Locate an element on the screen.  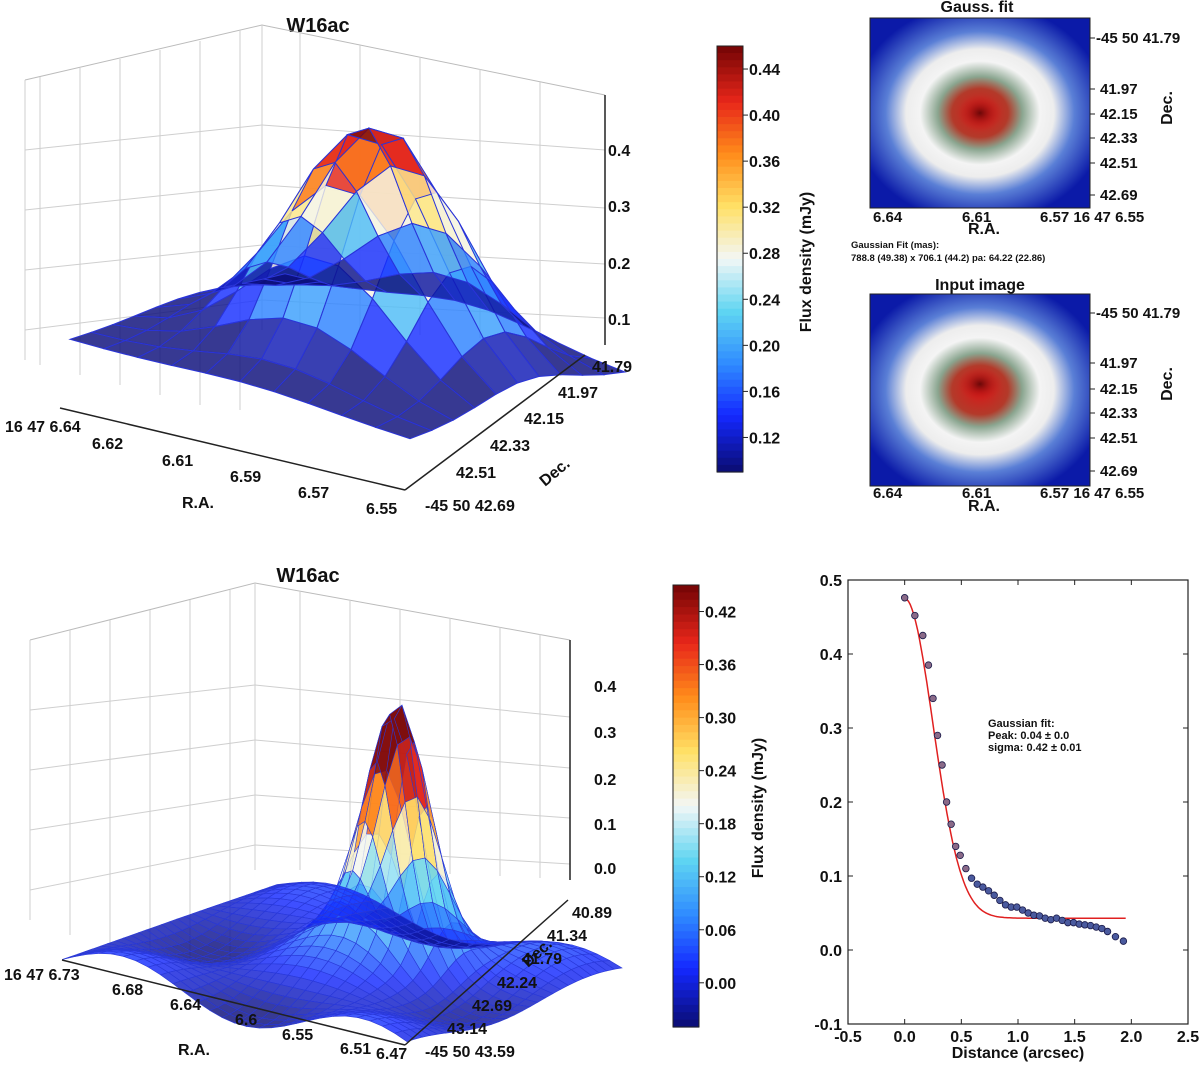
x-tick-label: 6.57 is located at coordinates (313, 493).